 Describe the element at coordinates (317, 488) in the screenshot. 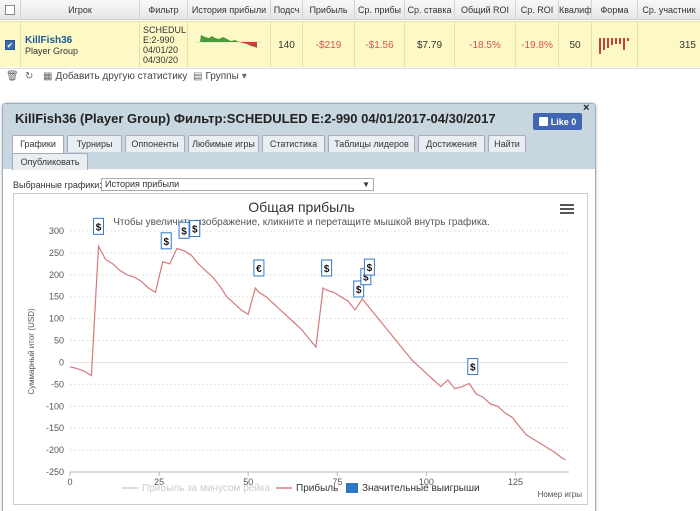

I see `legend-profit: Прибыль` at that location.